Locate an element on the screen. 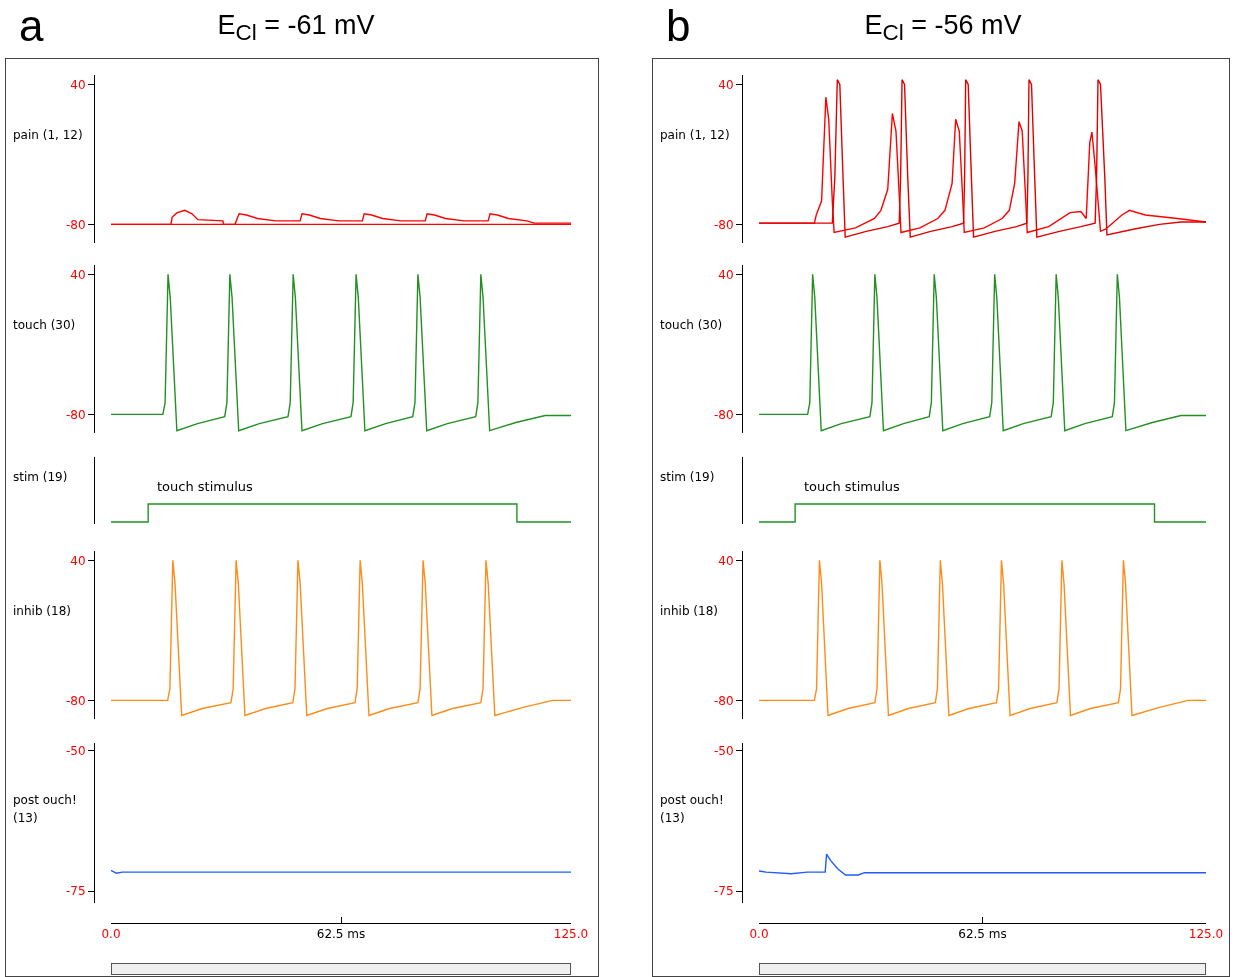 The height and width of the screenshot is (977, 1234). chart-title: E$_{Cl}$ = -56 mV is located at coordinates (943, 28).